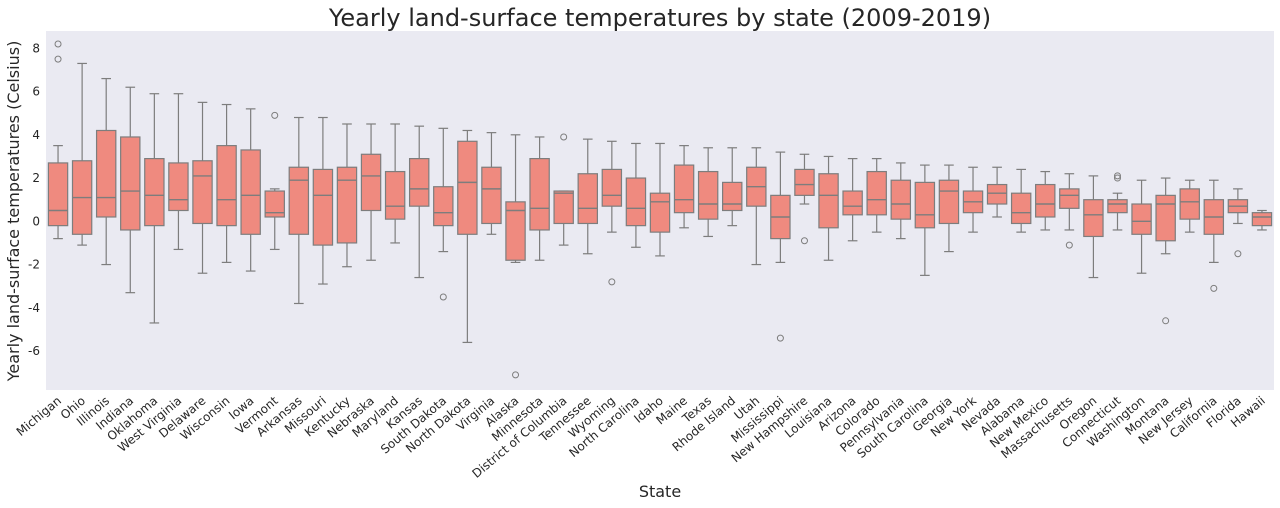  Describe the element at coordinates (34, 199) in the screenshot. I see `y-axis-ticks: -6 -4 -2 0 2 4 6 8` at that location.